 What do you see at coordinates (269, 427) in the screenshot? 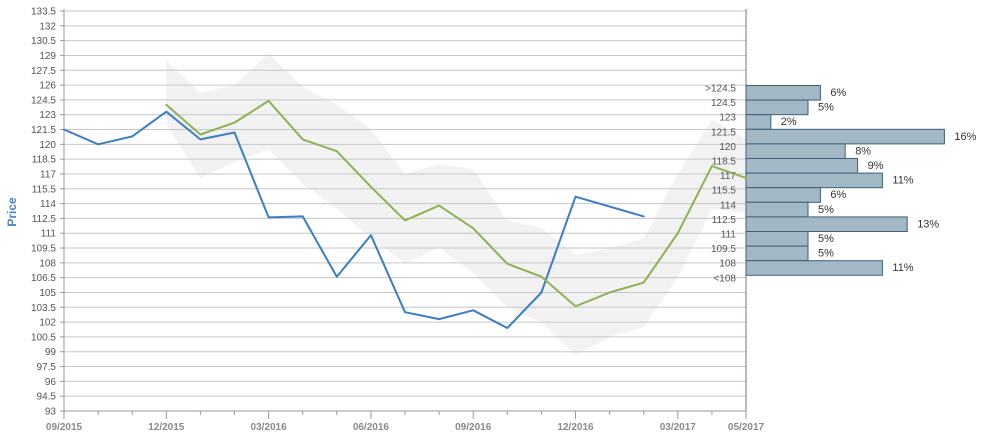
I see `x-tick-label: 03/2016` at bounding box center [269, 427].